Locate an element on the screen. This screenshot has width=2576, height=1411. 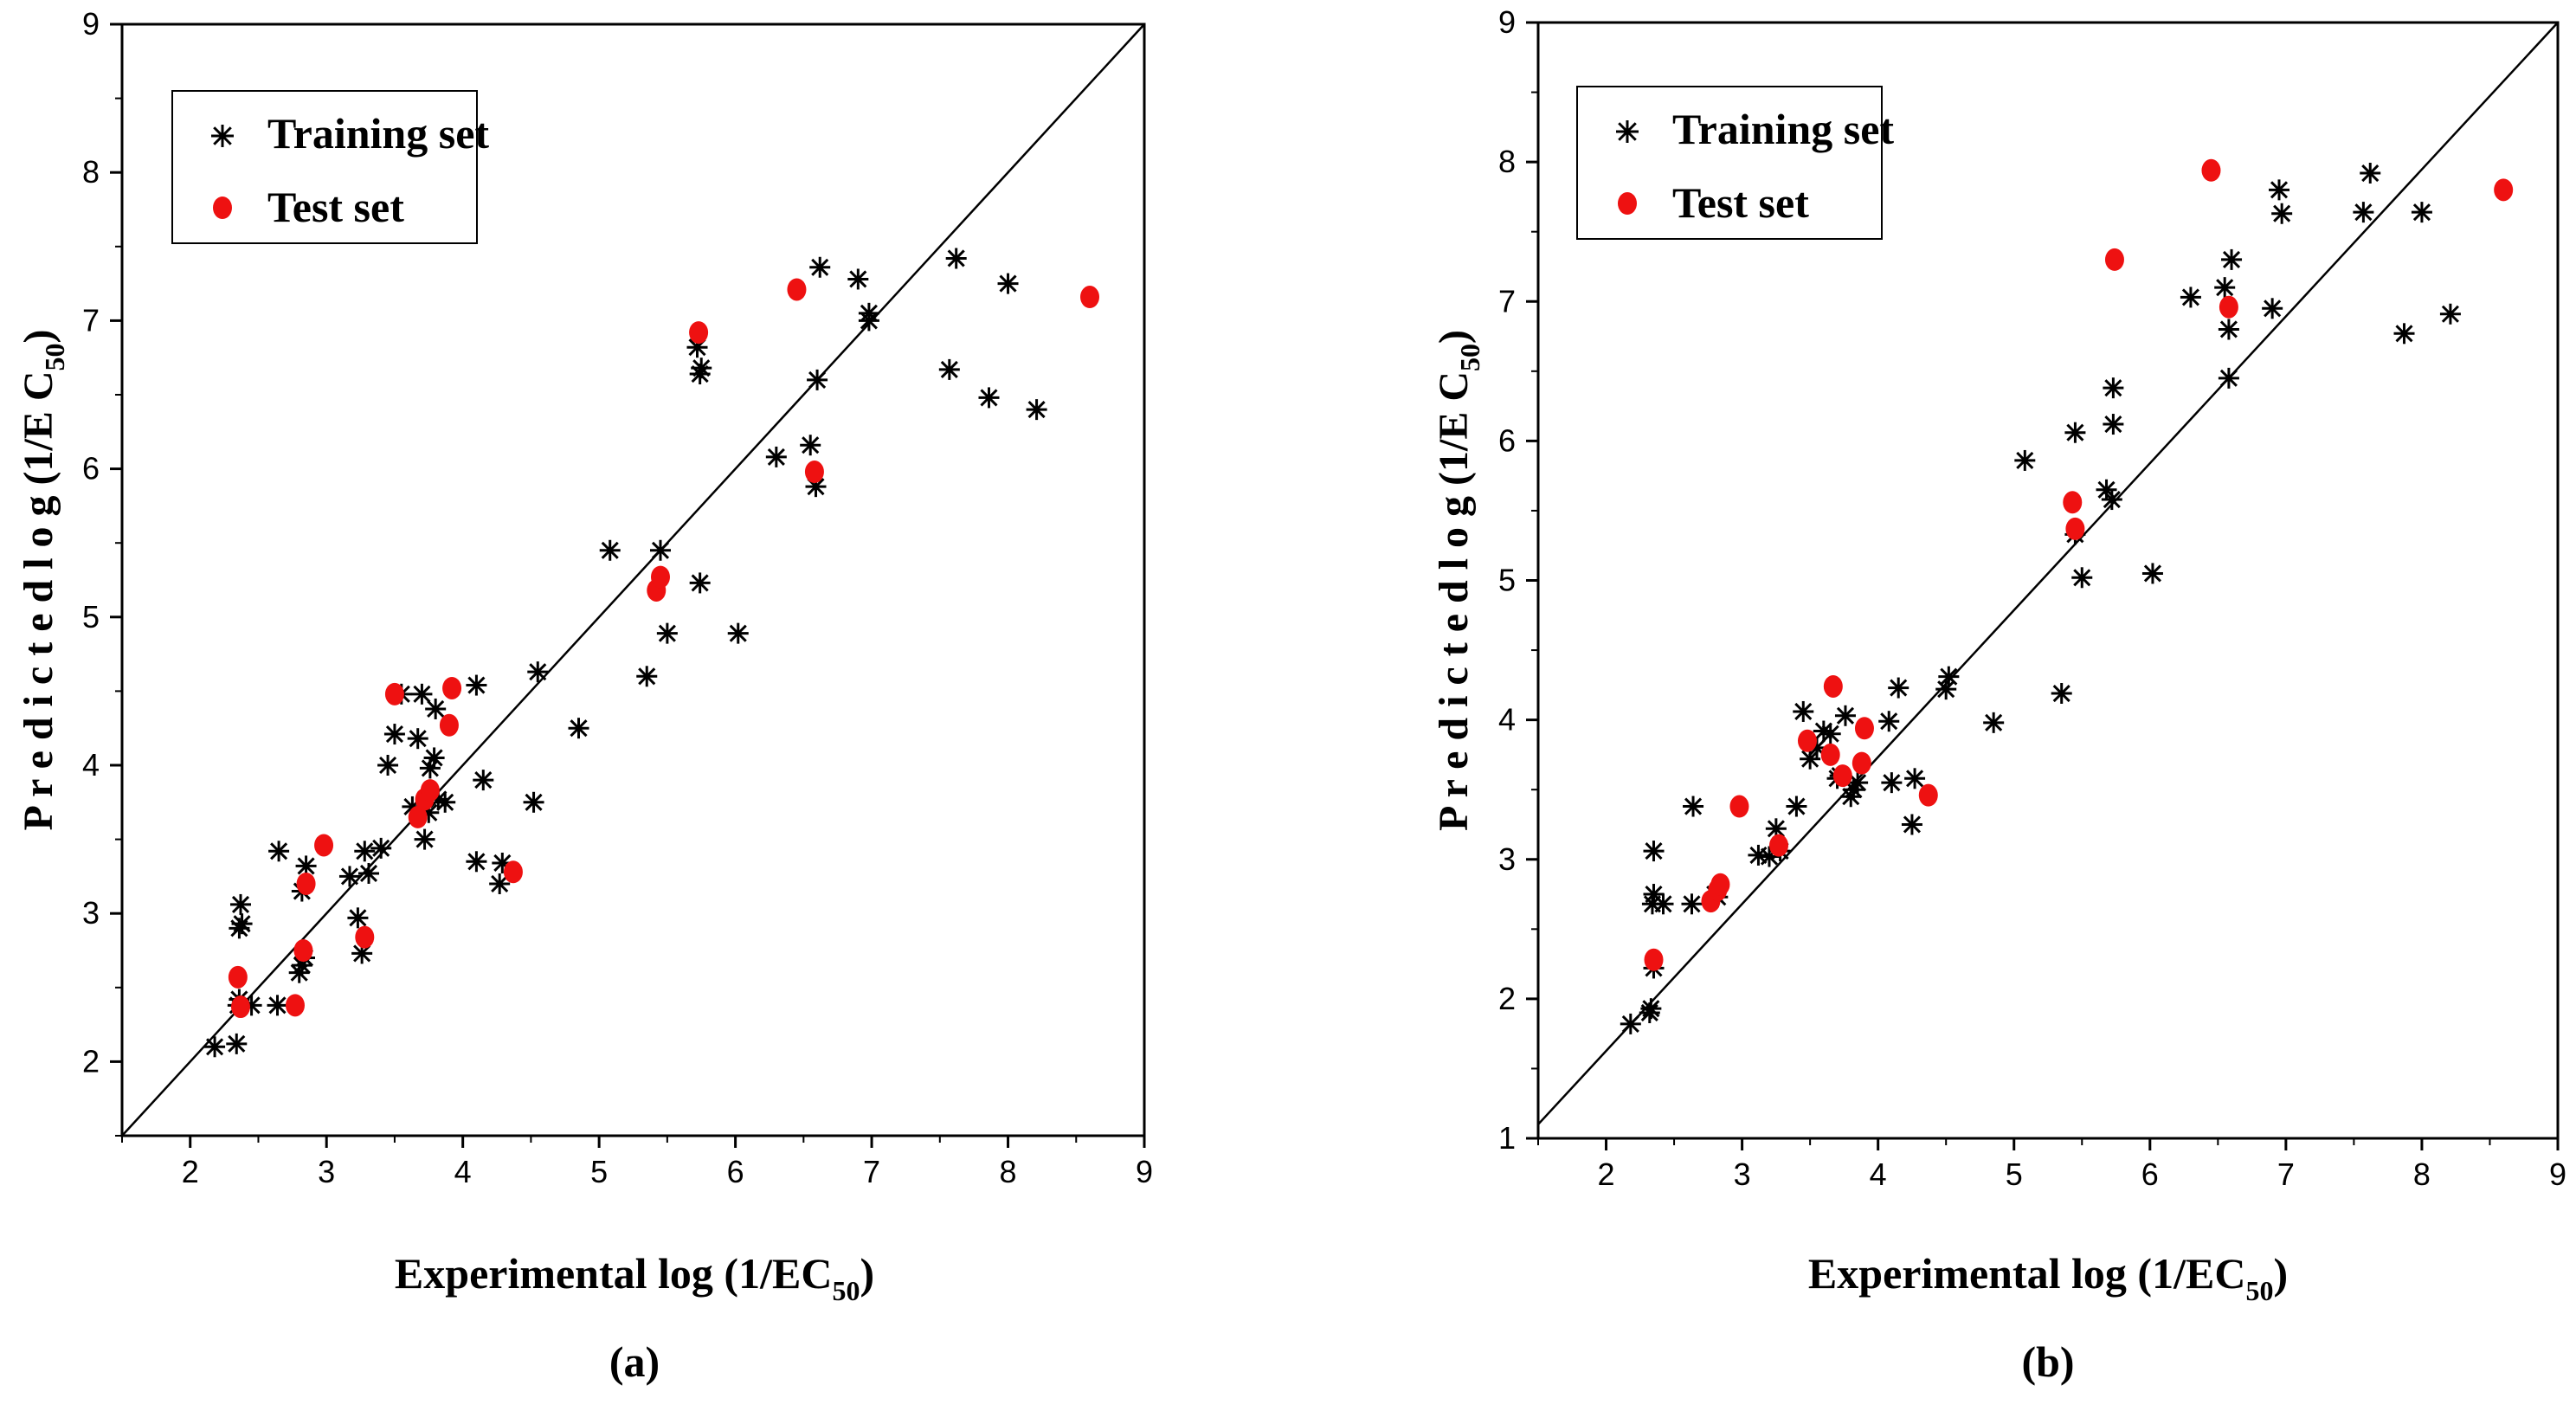
panel-a-y-axis-title: P r e d i c t e d l o g (1/E C50) is located at coordinates (43, 580).